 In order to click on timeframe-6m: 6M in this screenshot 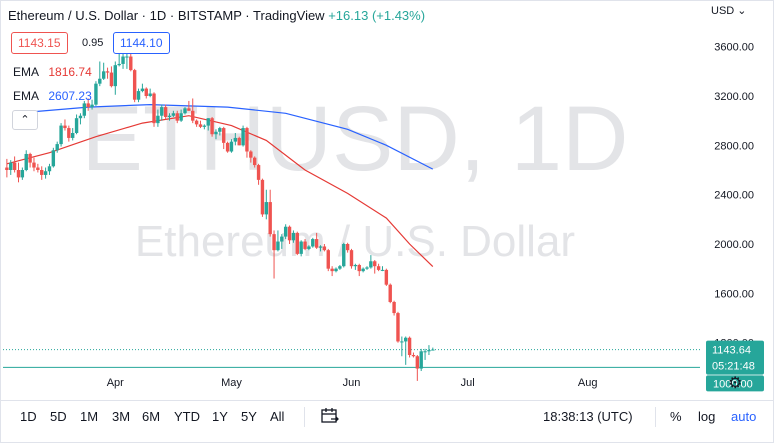, I will do `click(151, 416)`.